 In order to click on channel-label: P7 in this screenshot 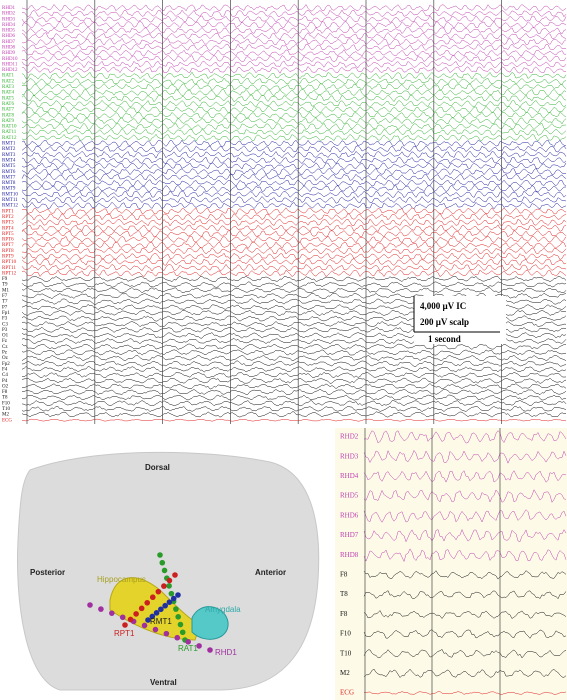, I will do `click(5, 307)`.